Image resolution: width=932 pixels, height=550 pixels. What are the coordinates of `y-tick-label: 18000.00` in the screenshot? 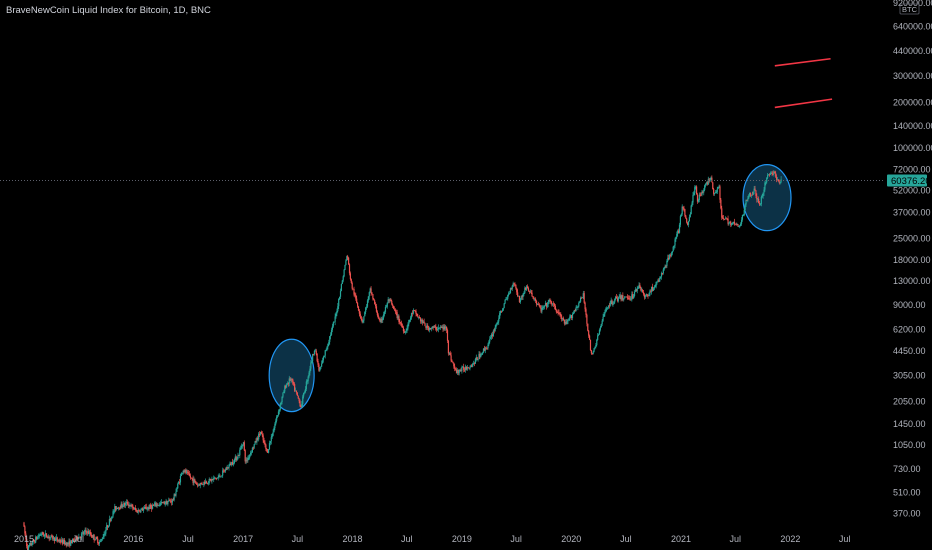 It's located at (912, 260).